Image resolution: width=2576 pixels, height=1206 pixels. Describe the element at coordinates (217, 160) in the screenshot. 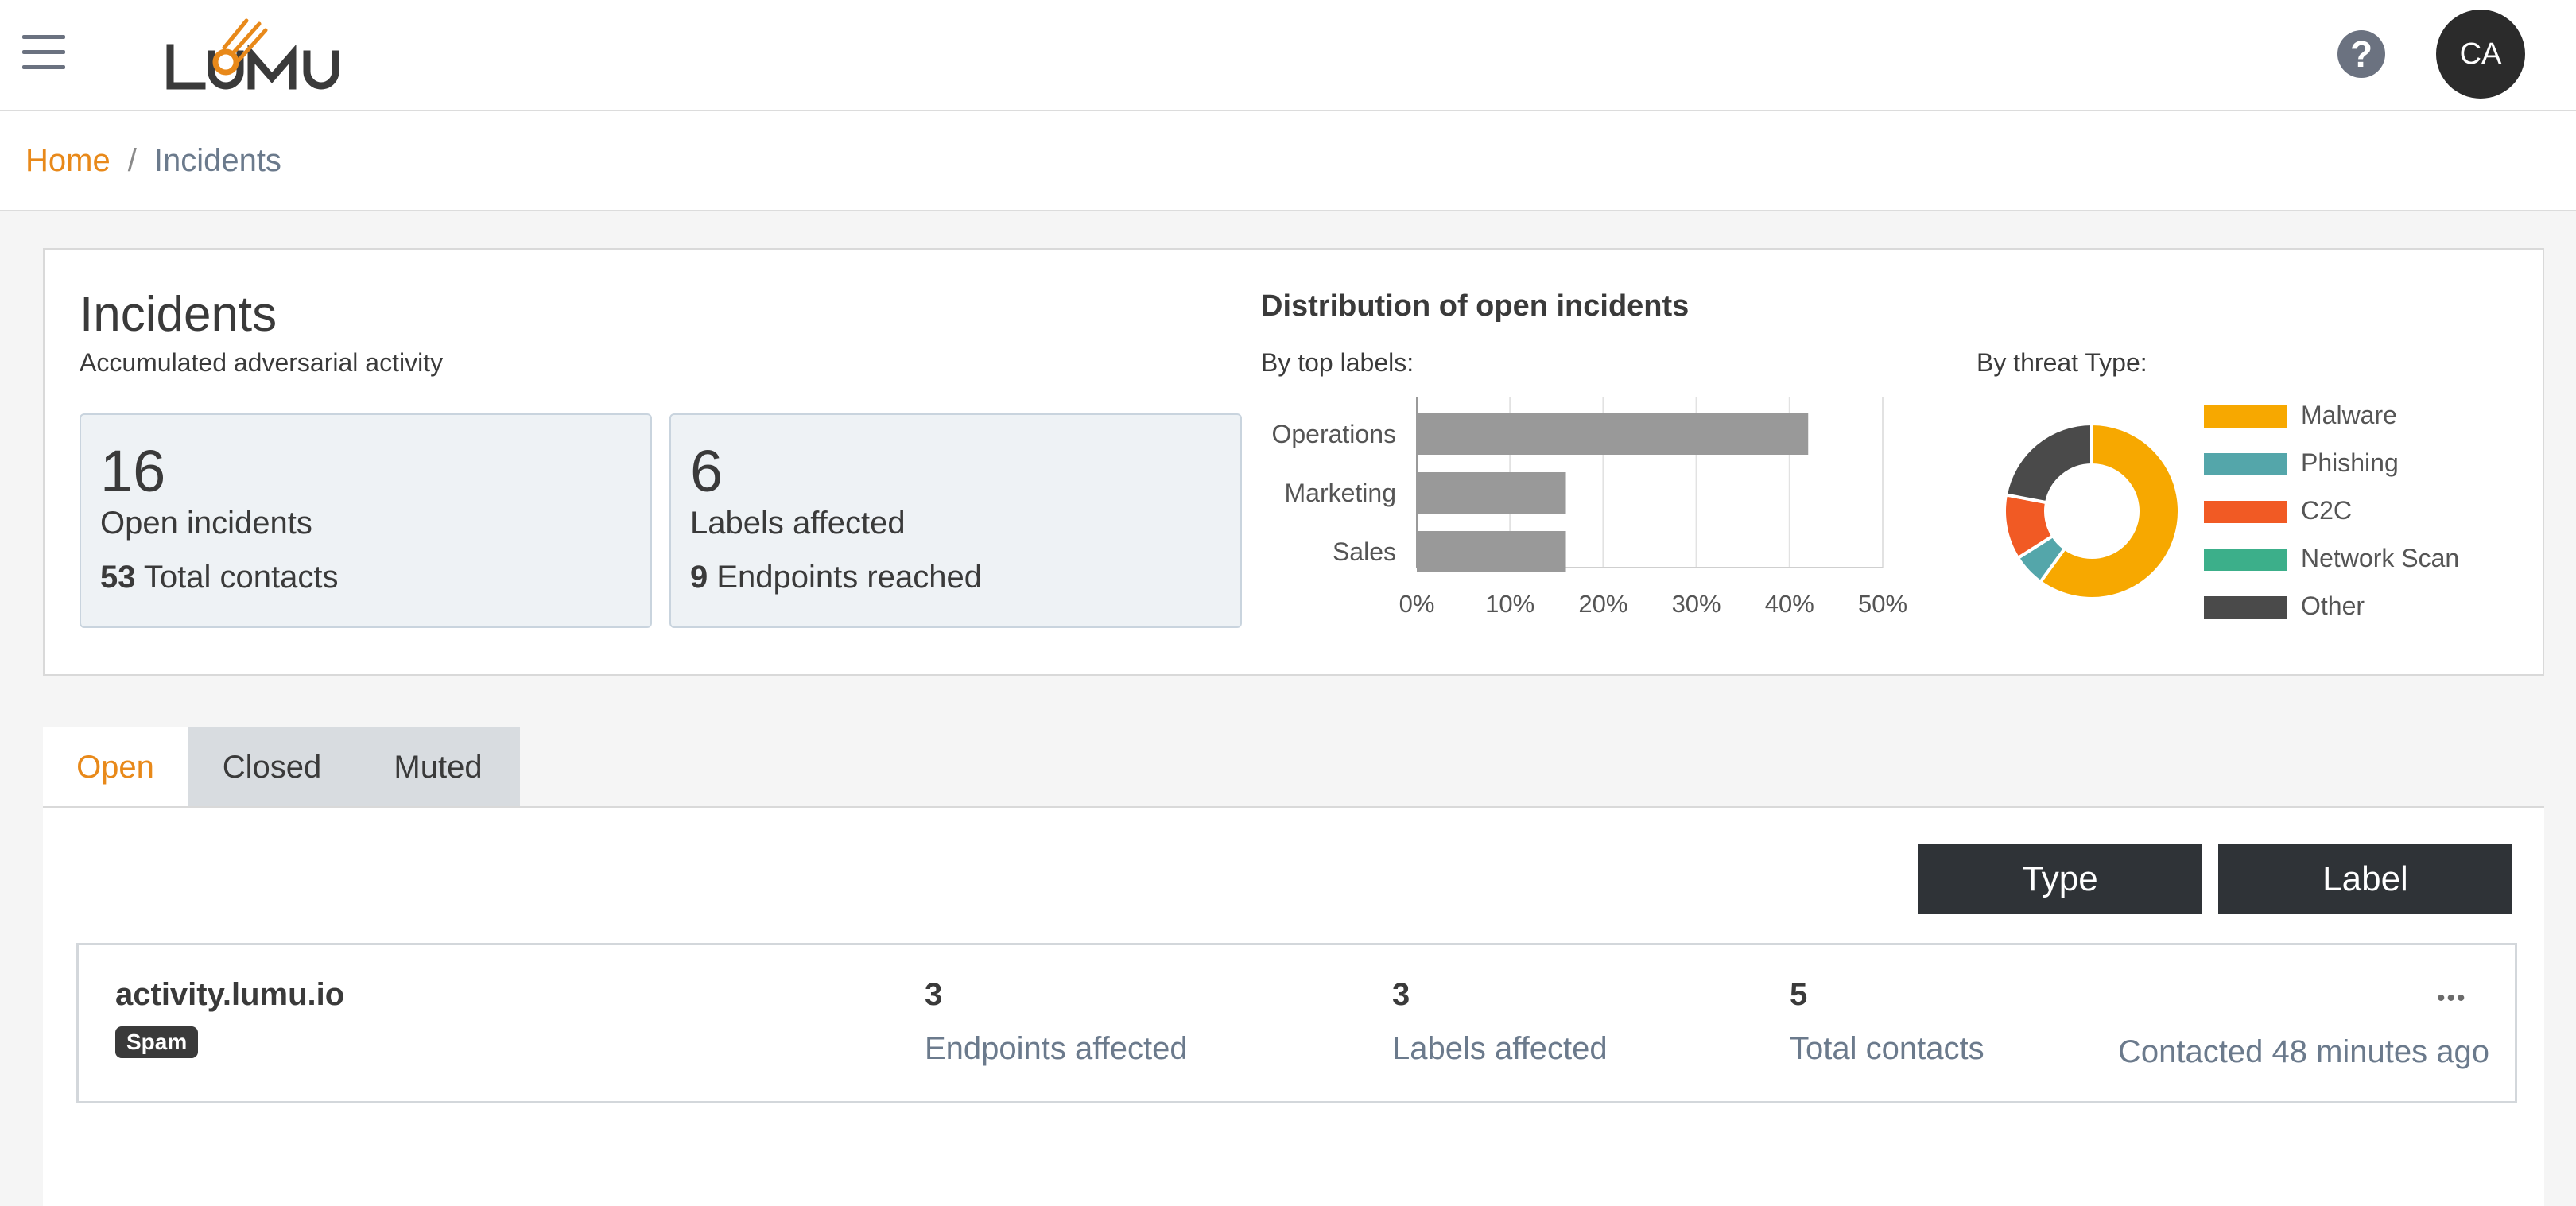

I see `breadcrumb-current: Incidents` at that location.